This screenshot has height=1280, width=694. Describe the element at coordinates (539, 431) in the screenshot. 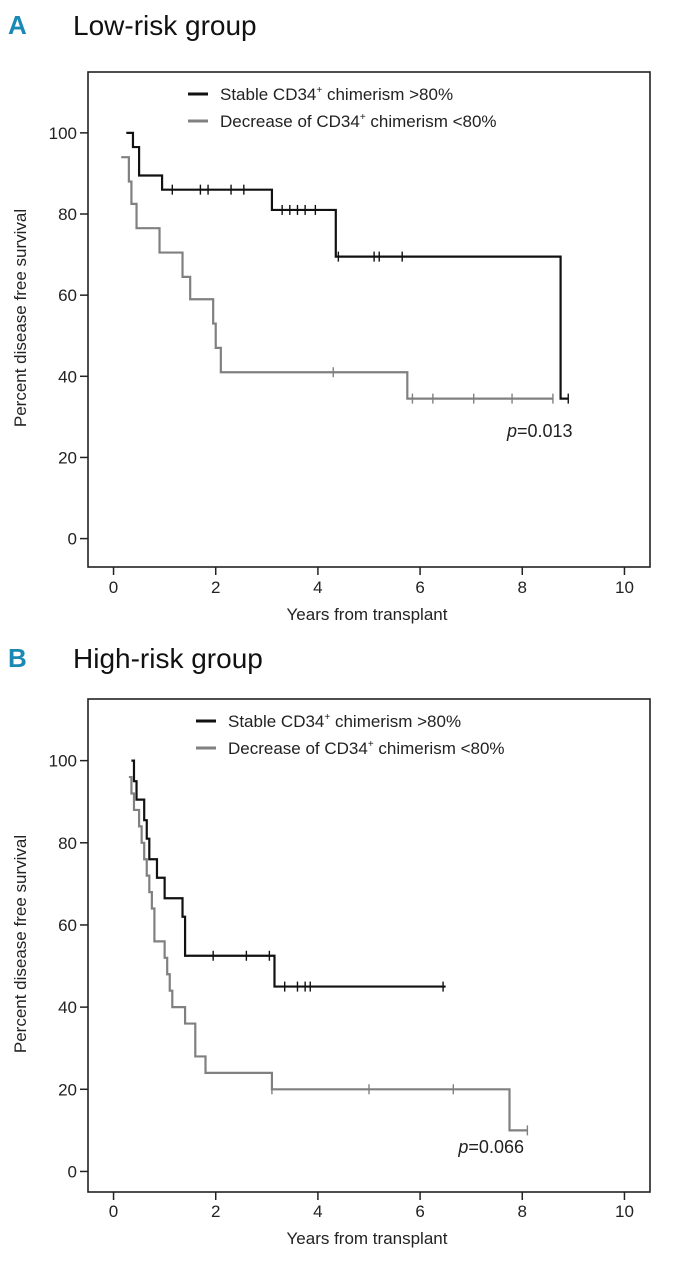

I see `p-value-annotation: p=0.013` at that location.